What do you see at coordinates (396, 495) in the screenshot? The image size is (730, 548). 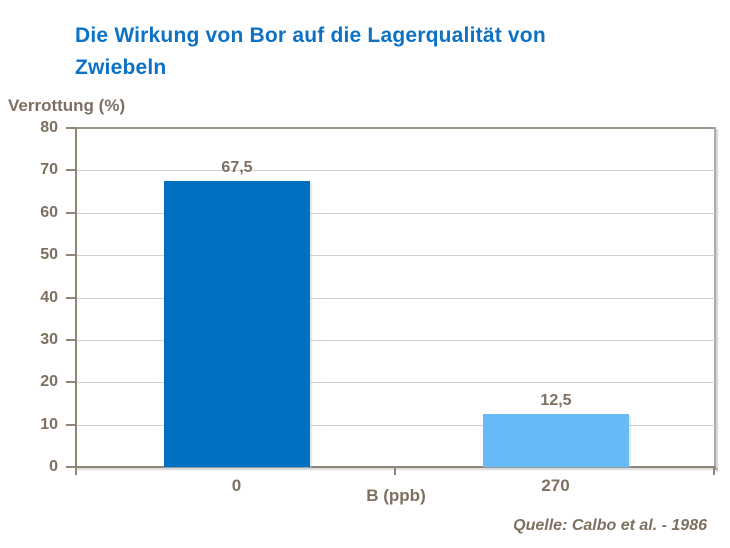 I see `x-axis-title: B (ppb)` at bounding box center [396, 495].